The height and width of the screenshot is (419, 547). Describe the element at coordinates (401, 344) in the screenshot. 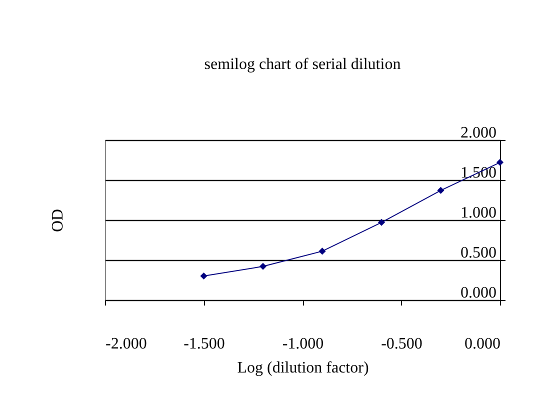

I see `x-tick-label: -0.500` at that location.